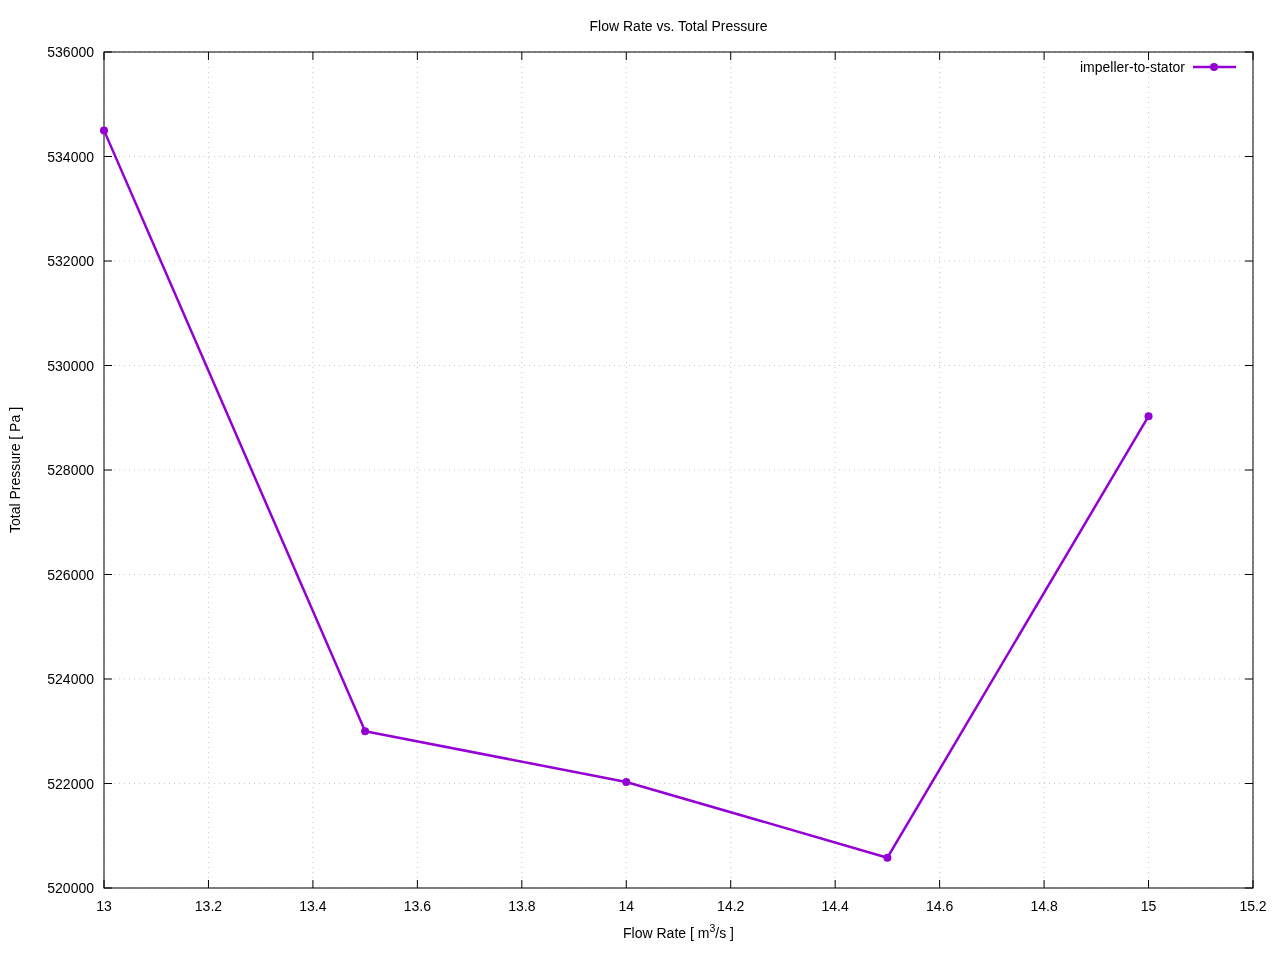 Image resolution: width=1280 pixels, height=960 pixels. What do you see at coordinates (678, 26) in the screenshot?
I see `chart-title: Flow Rate vs. Total Pressure` at bounding box center [678, 26].